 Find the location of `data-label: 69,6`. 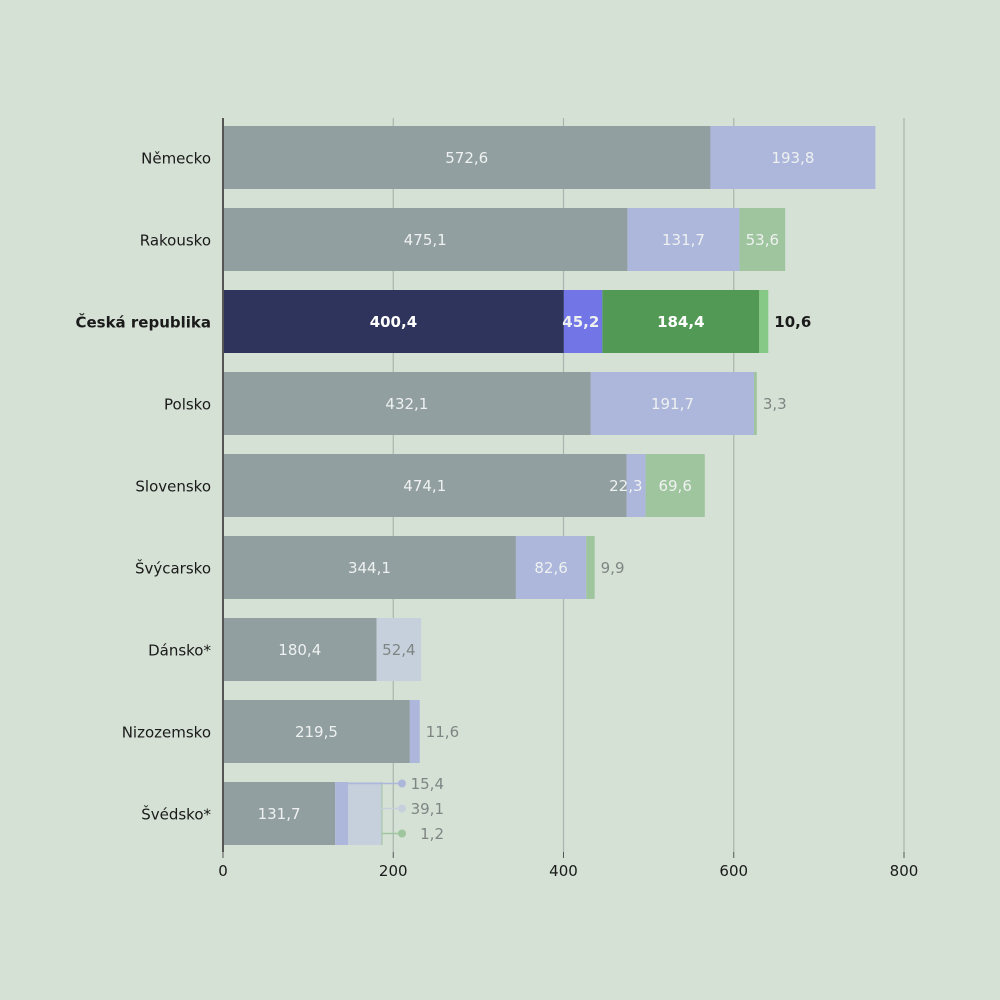

data-label: 69,6 is located at coordinates (674, 486).